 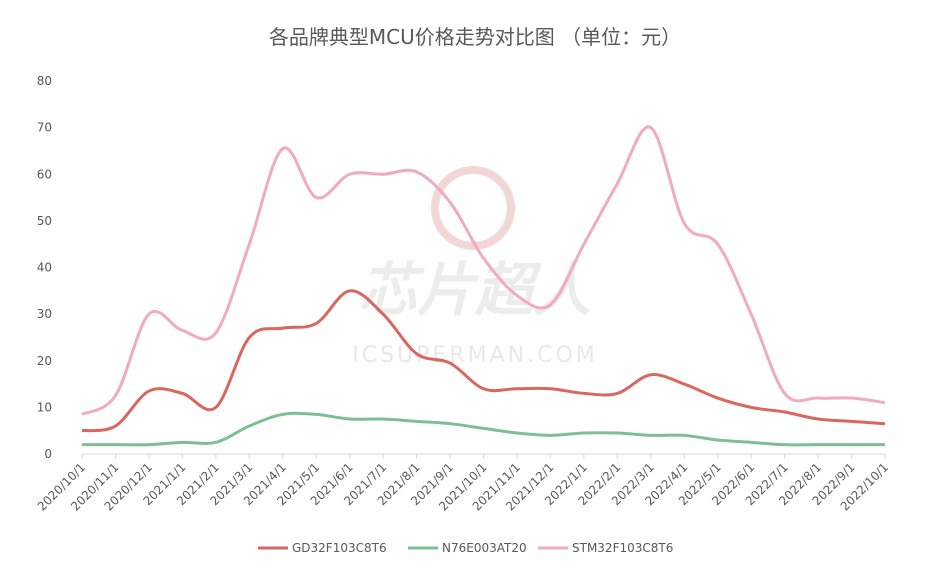 I want to click on watermark: ICSUPERMAN.COM, so click(x=475, y=355).